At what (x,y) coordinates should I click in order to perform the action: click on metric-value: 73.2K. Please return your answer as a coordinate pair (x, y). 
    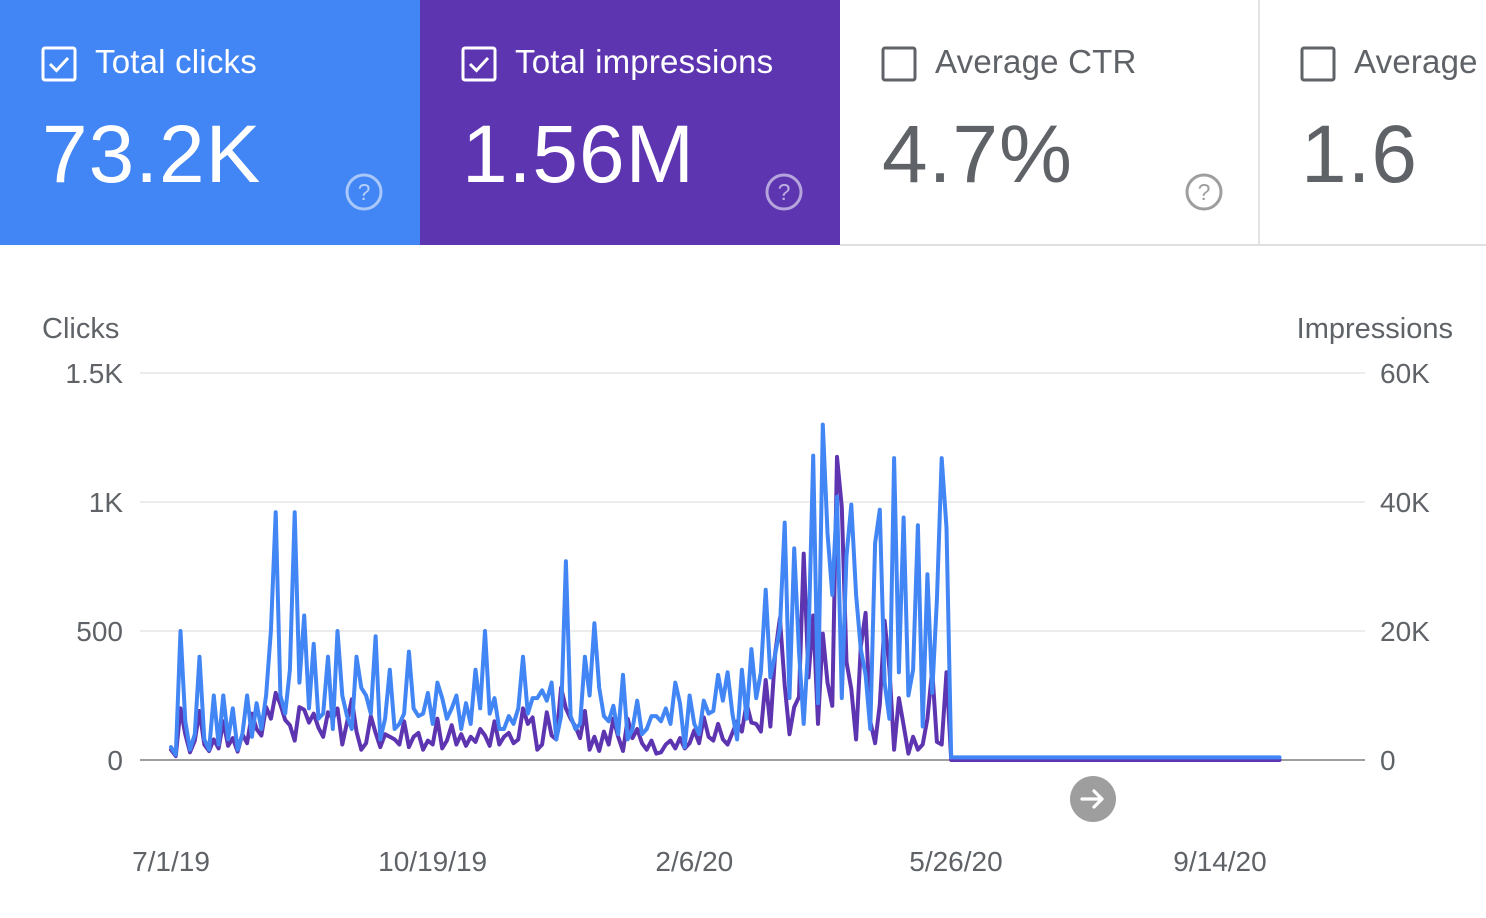
    Looking at the image, I should click on (152, 154).